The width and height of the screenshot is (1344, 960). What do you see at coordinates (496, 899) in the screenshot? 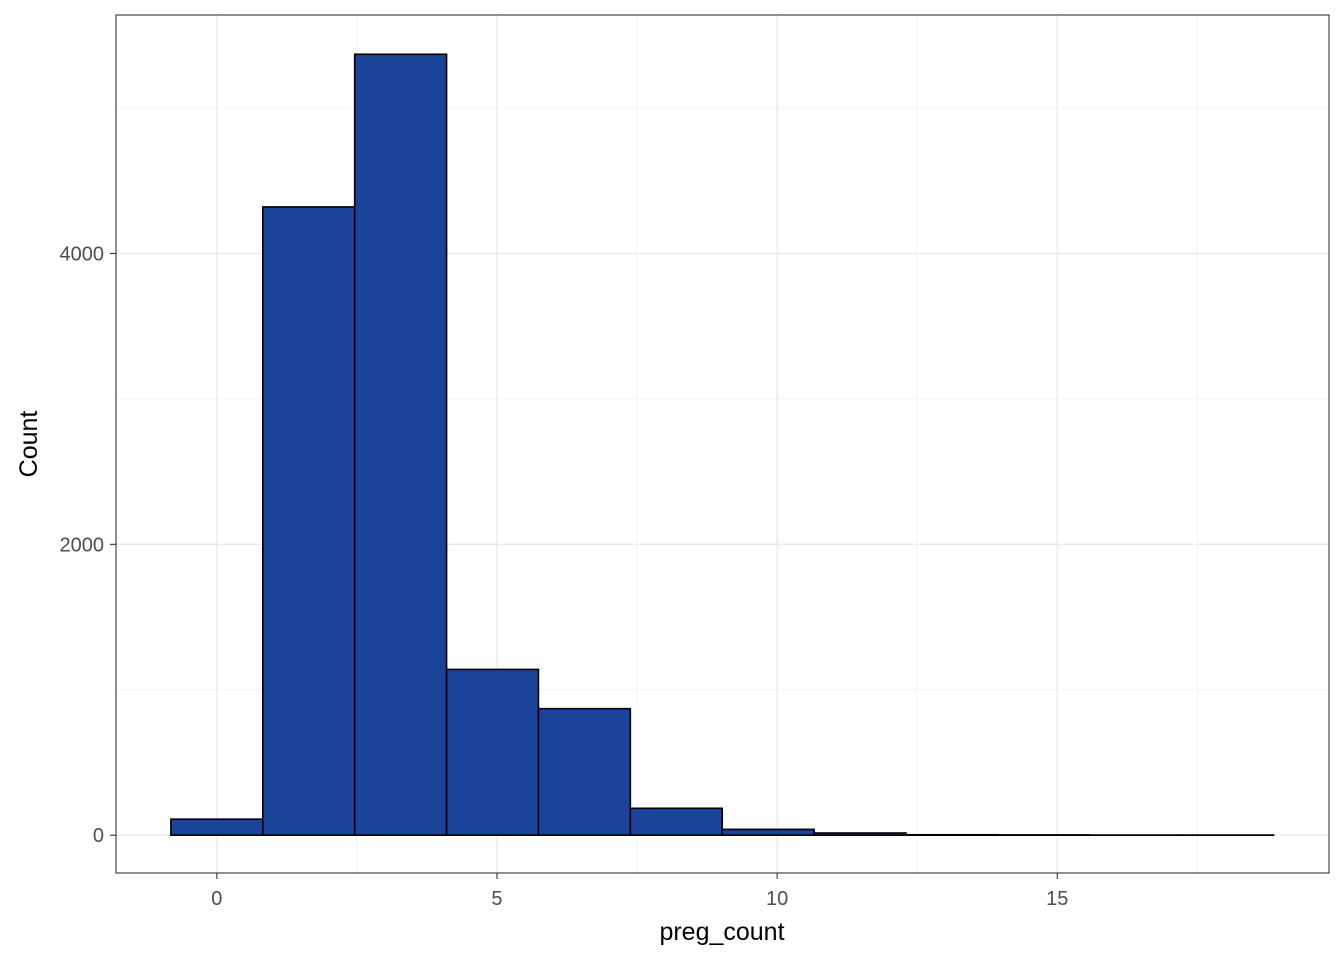
I see `x-tick-label: 5` at bounding box center [496, 899].